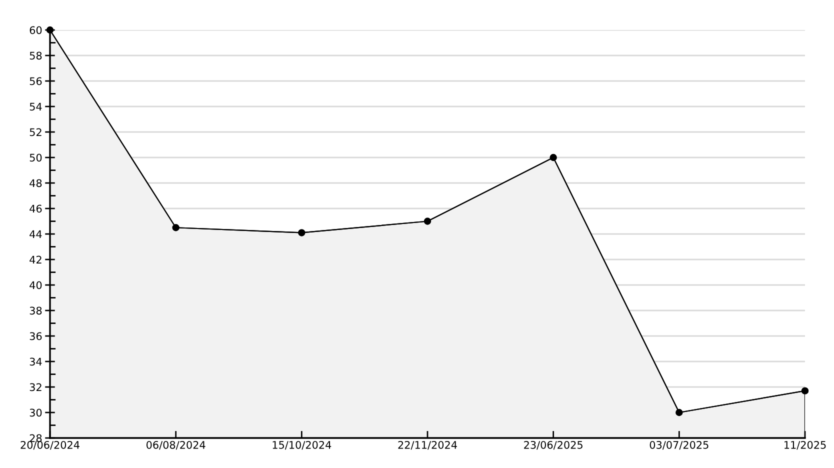 This screenshot has height=468, width=834. Describe the element at coordinates (36, 387) in the screenshot. I see `y-tick-label: 32` at that location.